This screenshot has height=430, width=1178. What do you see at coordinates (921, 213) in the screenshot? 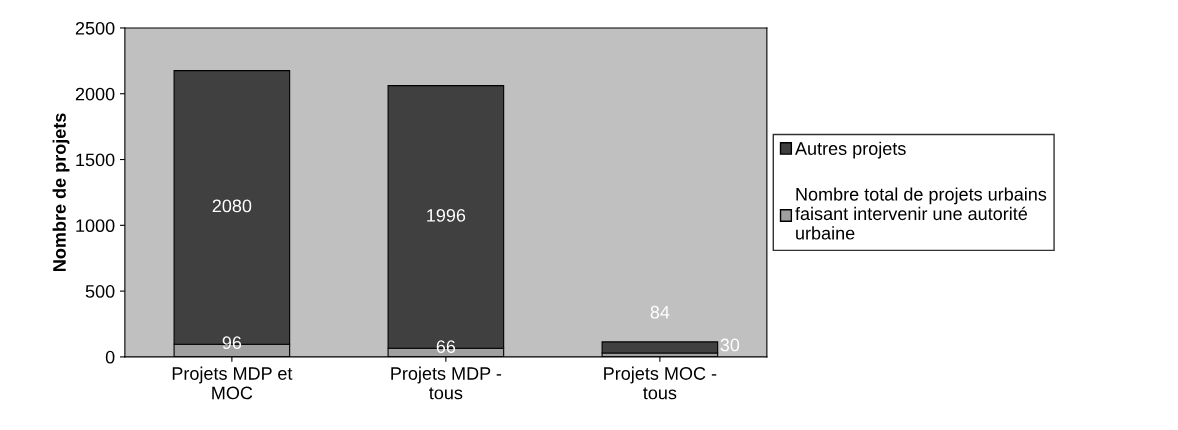
I see `legend-label: Nombre total de projets urbains faisant intervenir une autorité urbaine` at bounding box center [921, 213].